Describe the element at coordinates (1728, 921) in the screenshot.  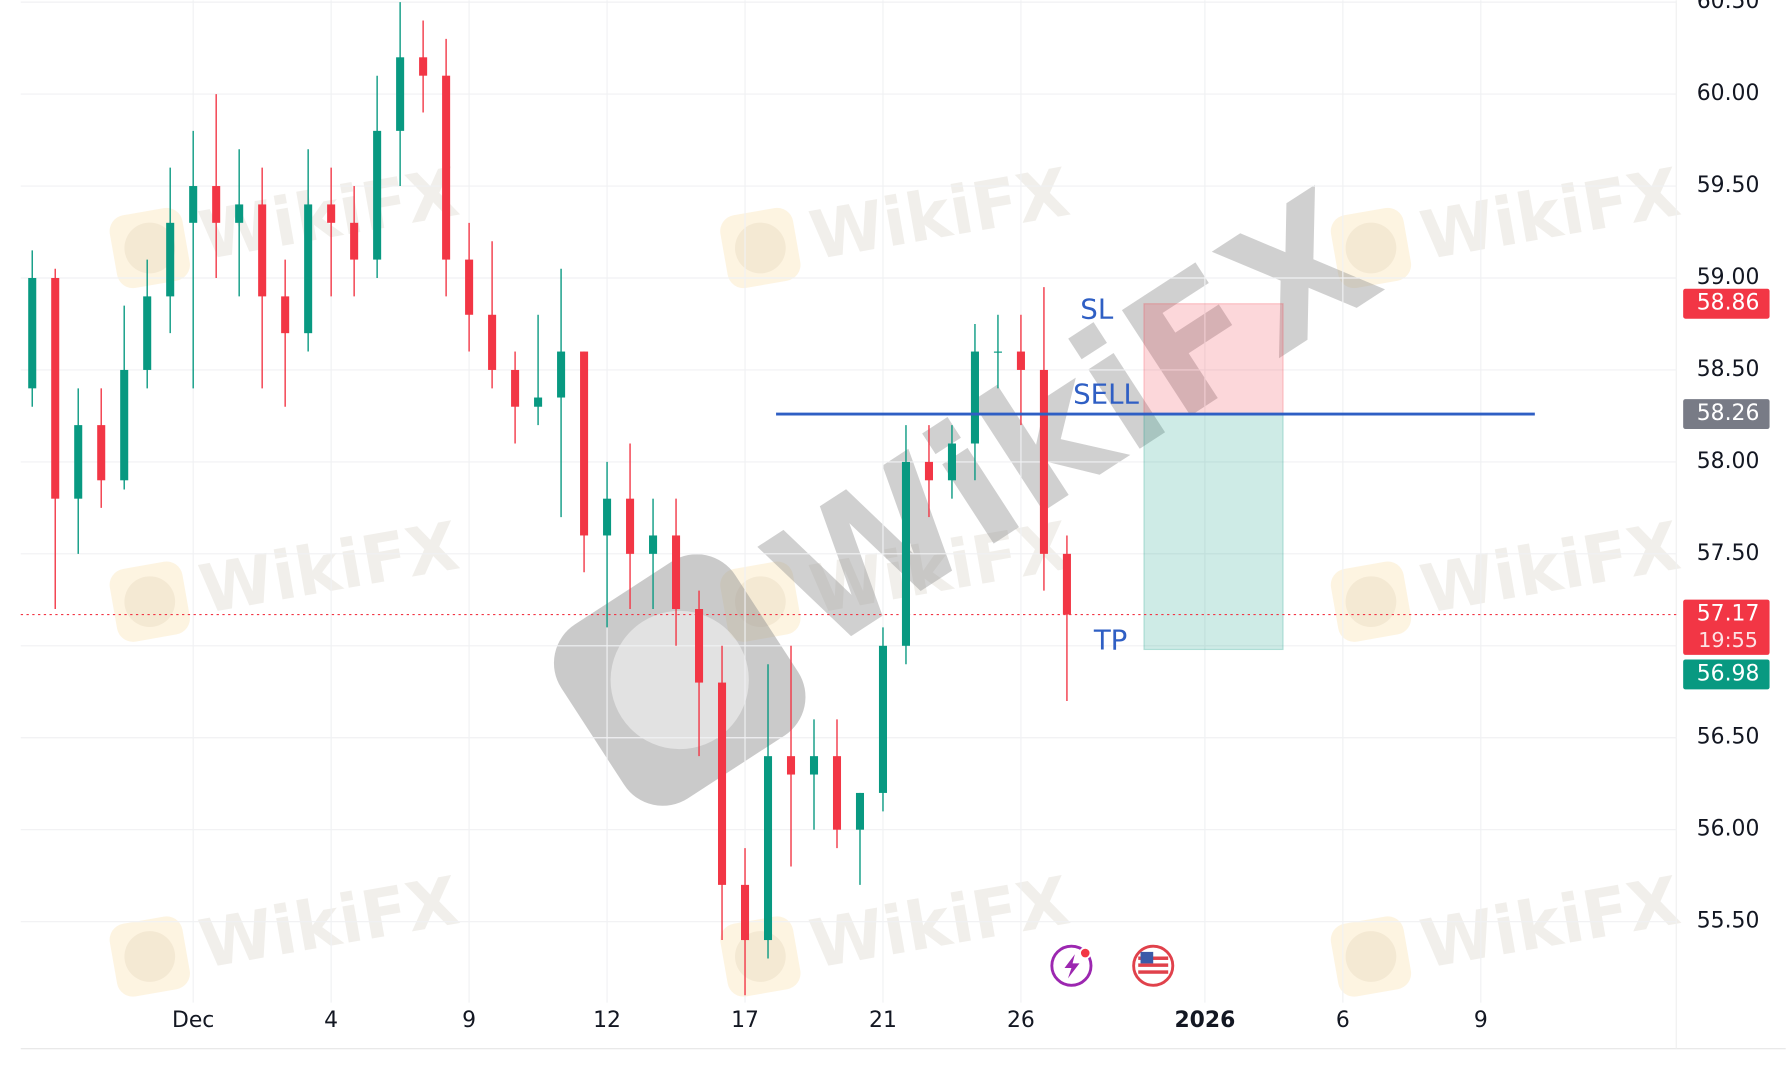
I see `y-tick-label: 55.50` at that location.